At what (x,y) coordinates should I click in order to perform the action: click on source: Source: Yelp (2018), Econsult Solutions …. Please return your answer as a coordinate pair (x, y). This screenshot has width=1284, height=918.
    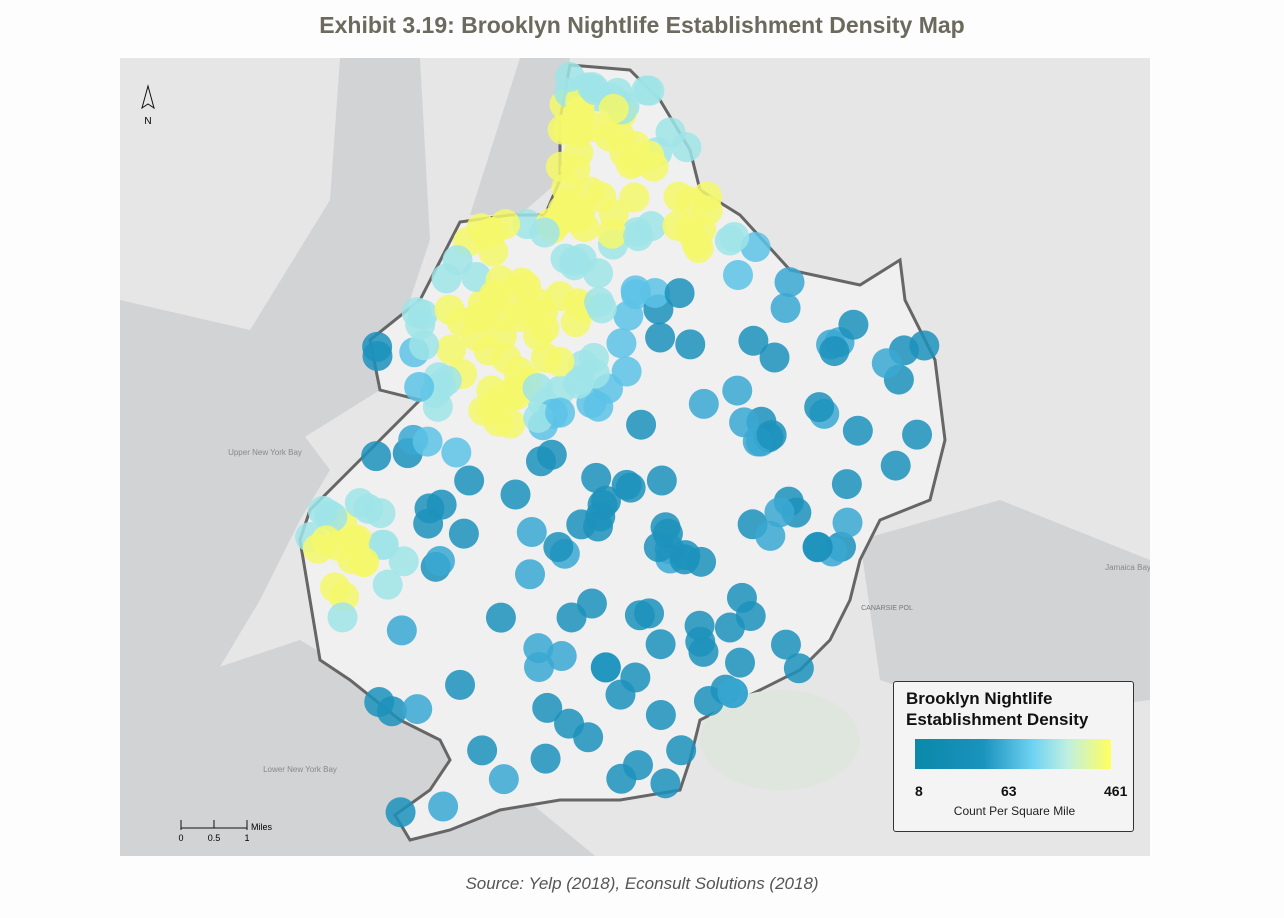
    Looking at the image, I should click on (642, 883).